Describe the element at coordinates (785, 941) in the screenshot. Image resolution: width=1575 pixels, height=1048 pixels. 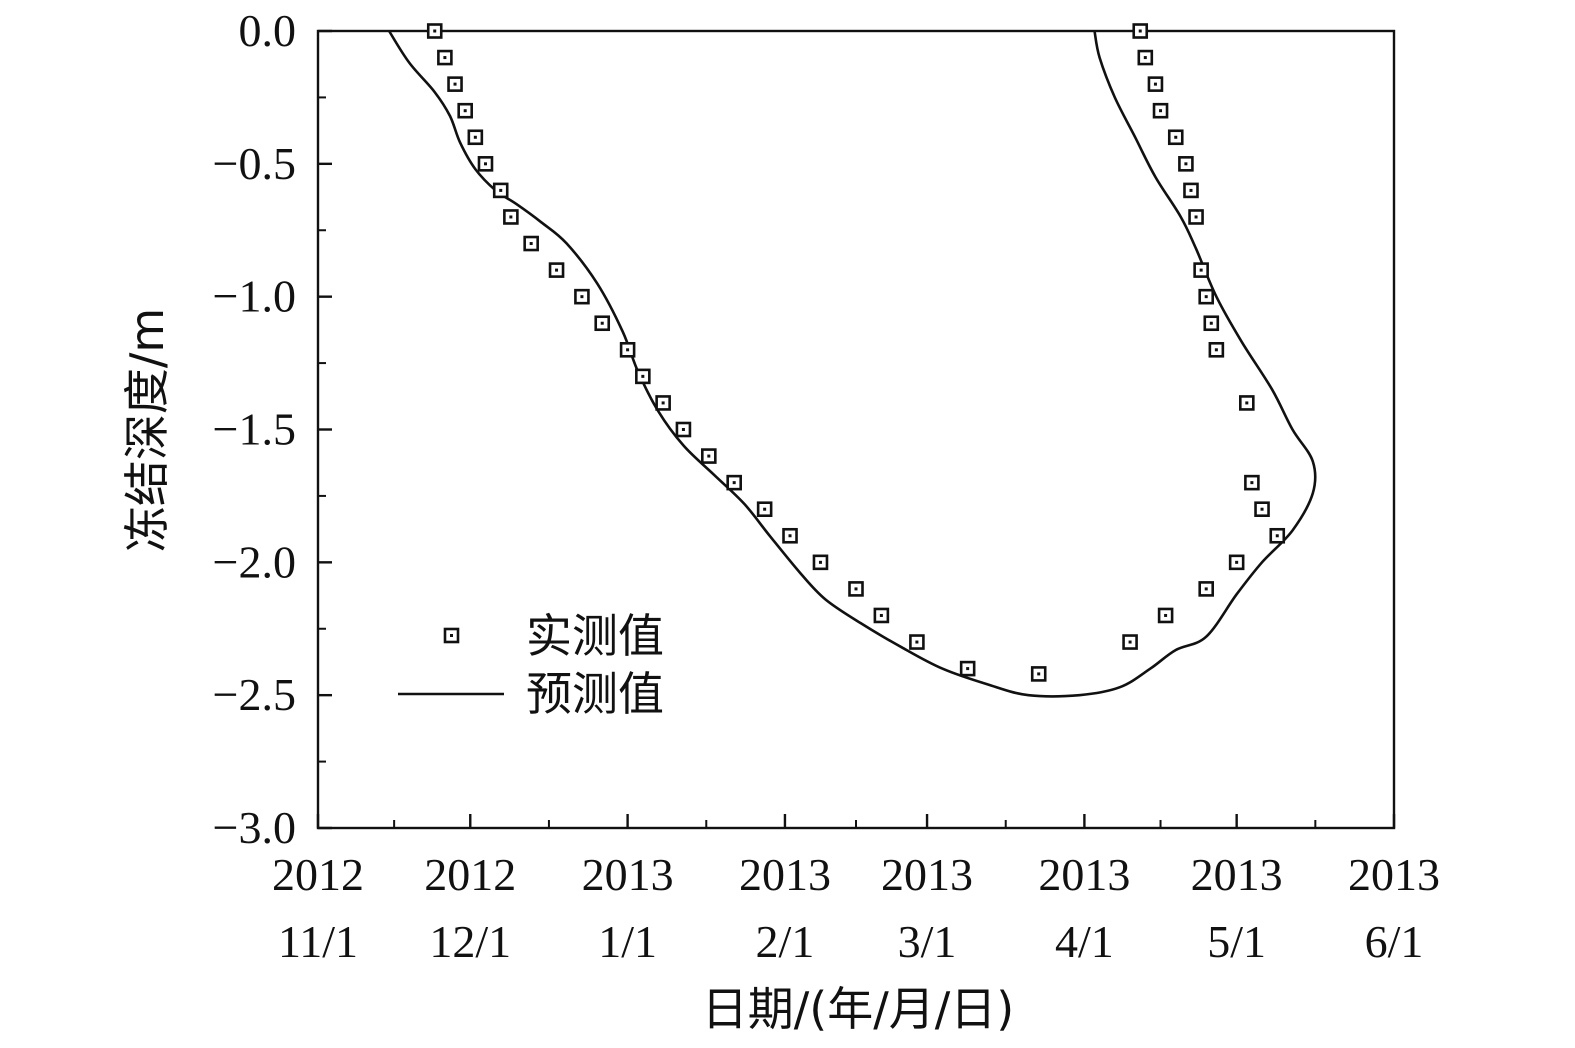
I see `x-tick-monthday: 2/1` at that location.